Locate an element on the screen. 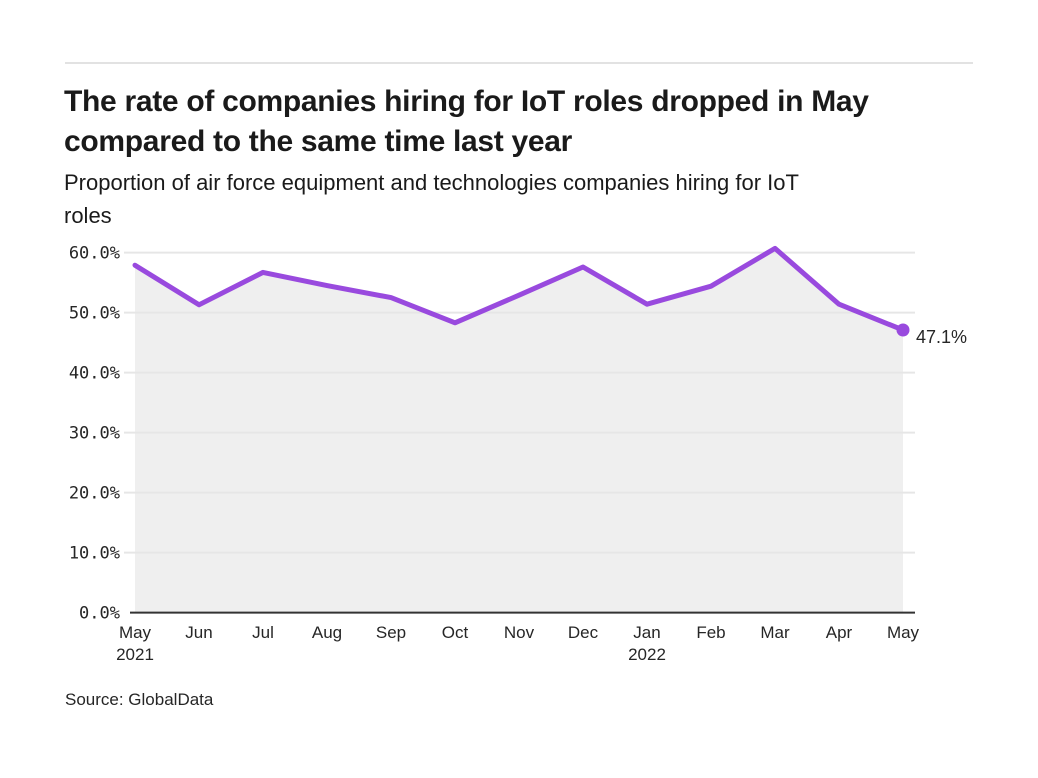 This screenshot has height=778, width=1038. y-tick-label: 50.0% is located at coordinates (94, 314).